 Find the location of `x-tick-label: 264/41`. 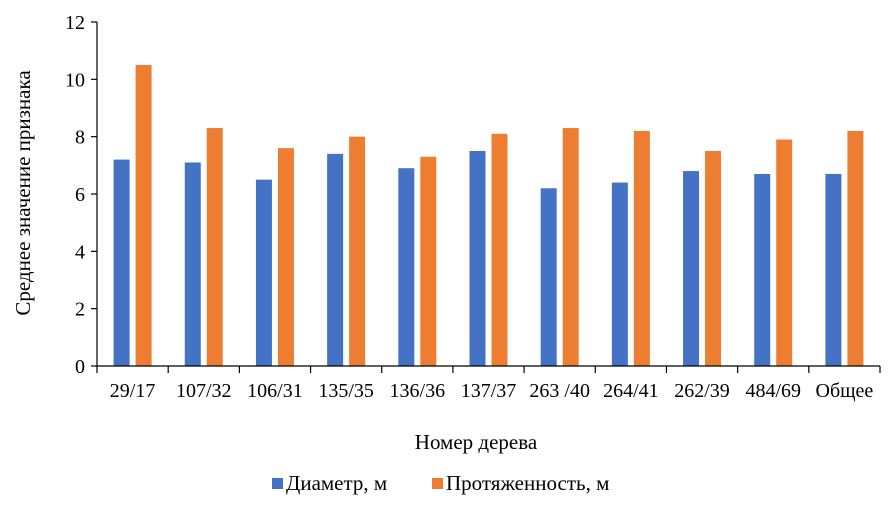

x-tick-label: 264/41 is located at coordinates (631, 391).